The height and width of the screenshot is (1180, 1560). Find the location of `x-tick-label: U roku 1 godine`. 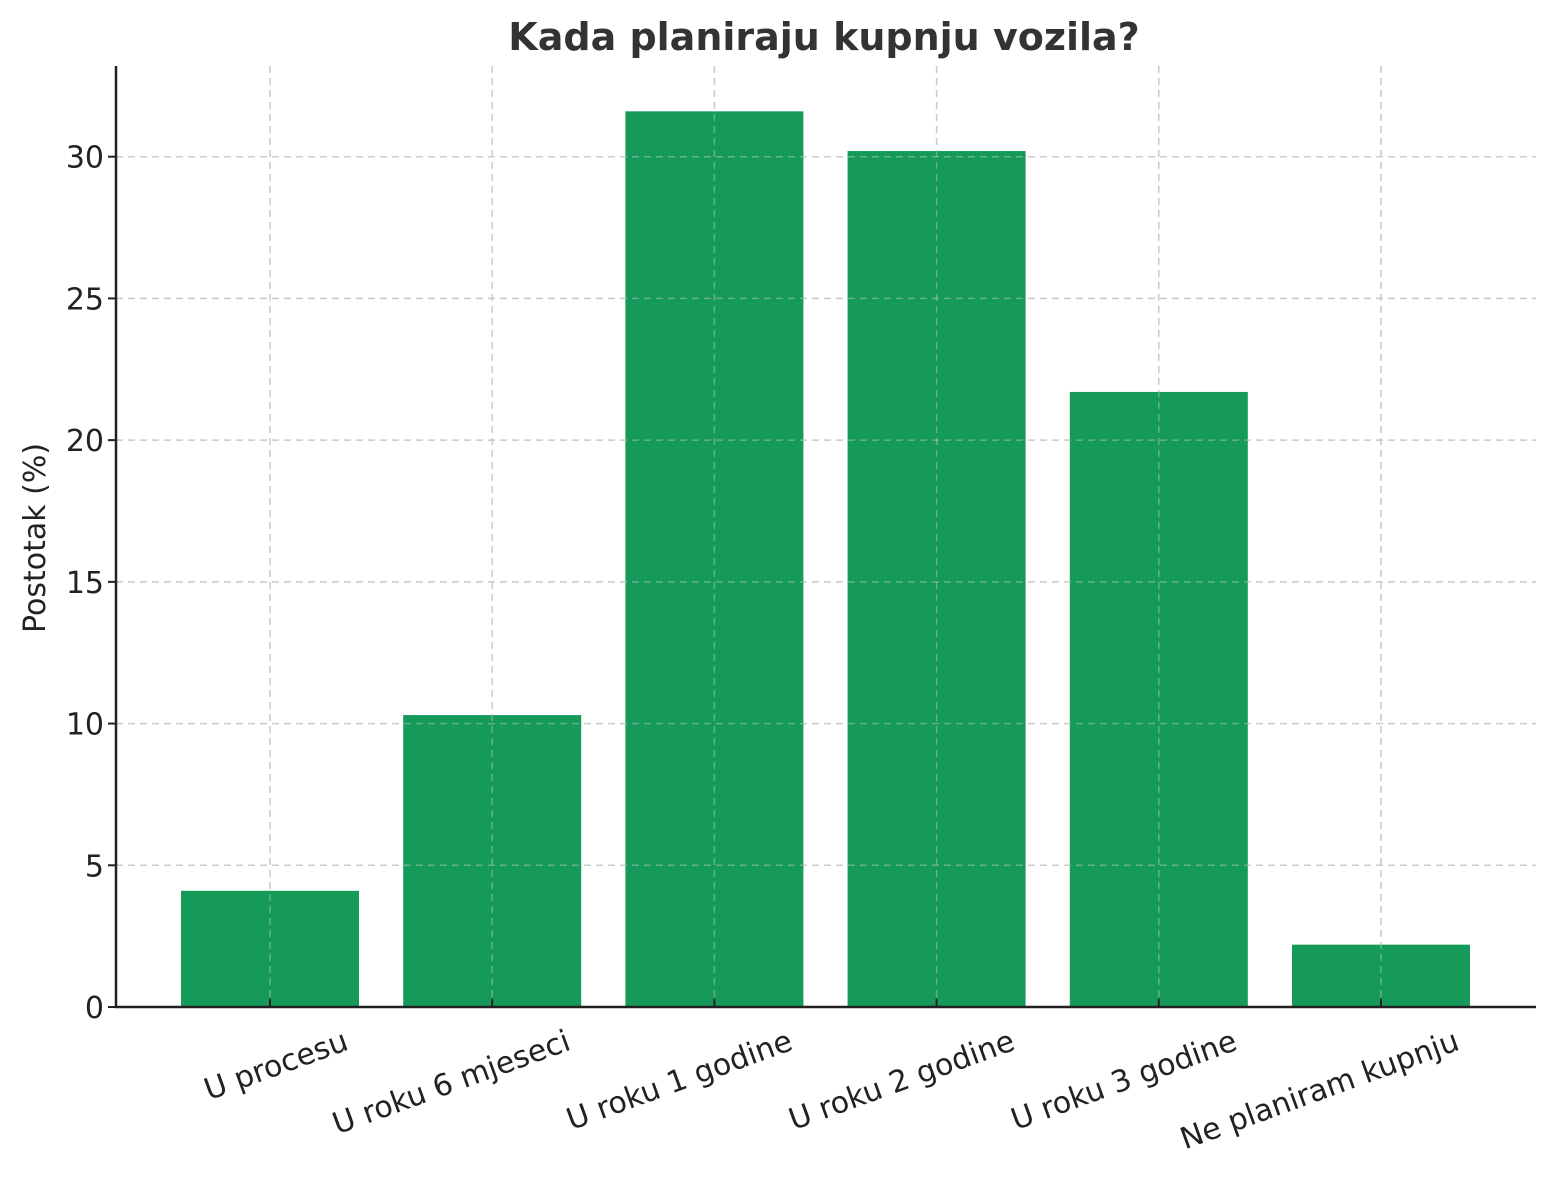

x-tick-label: U roku 1 godine is located at coordinates (679, 1081).